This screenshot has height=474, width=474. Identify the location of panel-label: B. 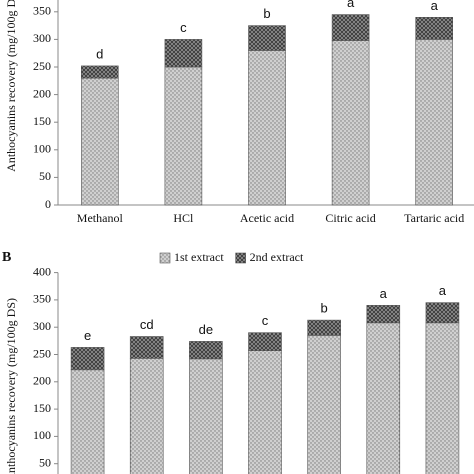
(6, 257).